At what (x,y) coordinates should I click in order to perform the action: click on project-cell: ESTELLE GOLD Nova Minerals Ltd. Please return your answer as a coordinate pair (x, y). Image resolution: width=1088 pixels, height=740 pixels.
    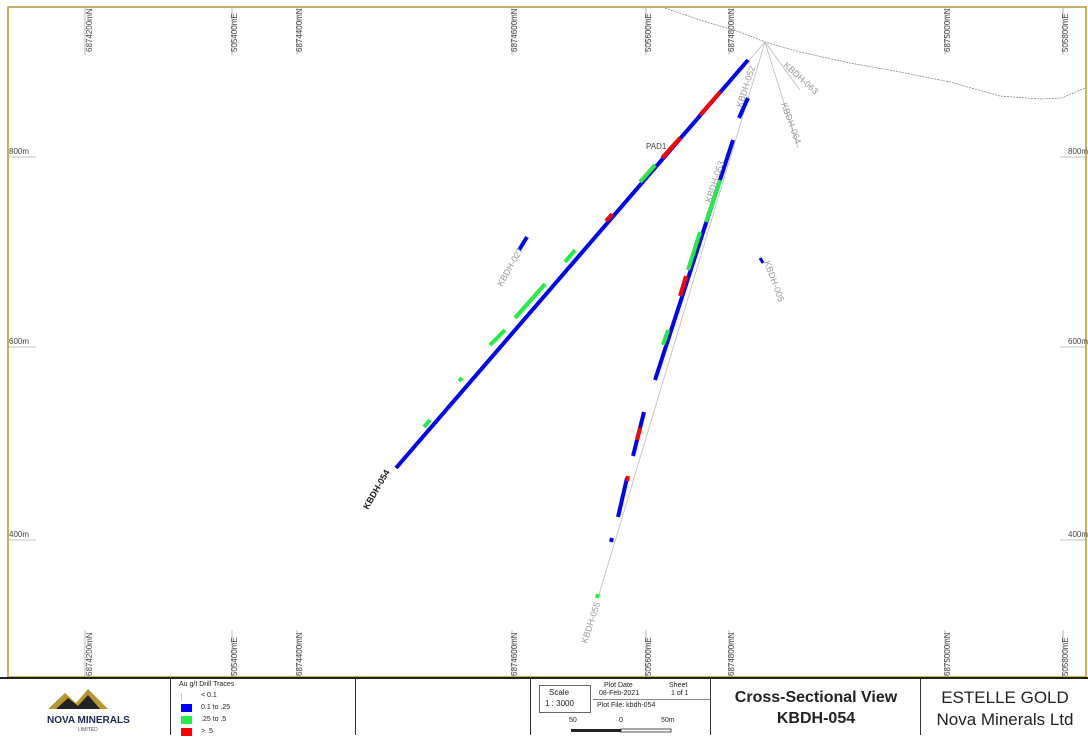
    Looking at the image, I should click on (1004, 707).